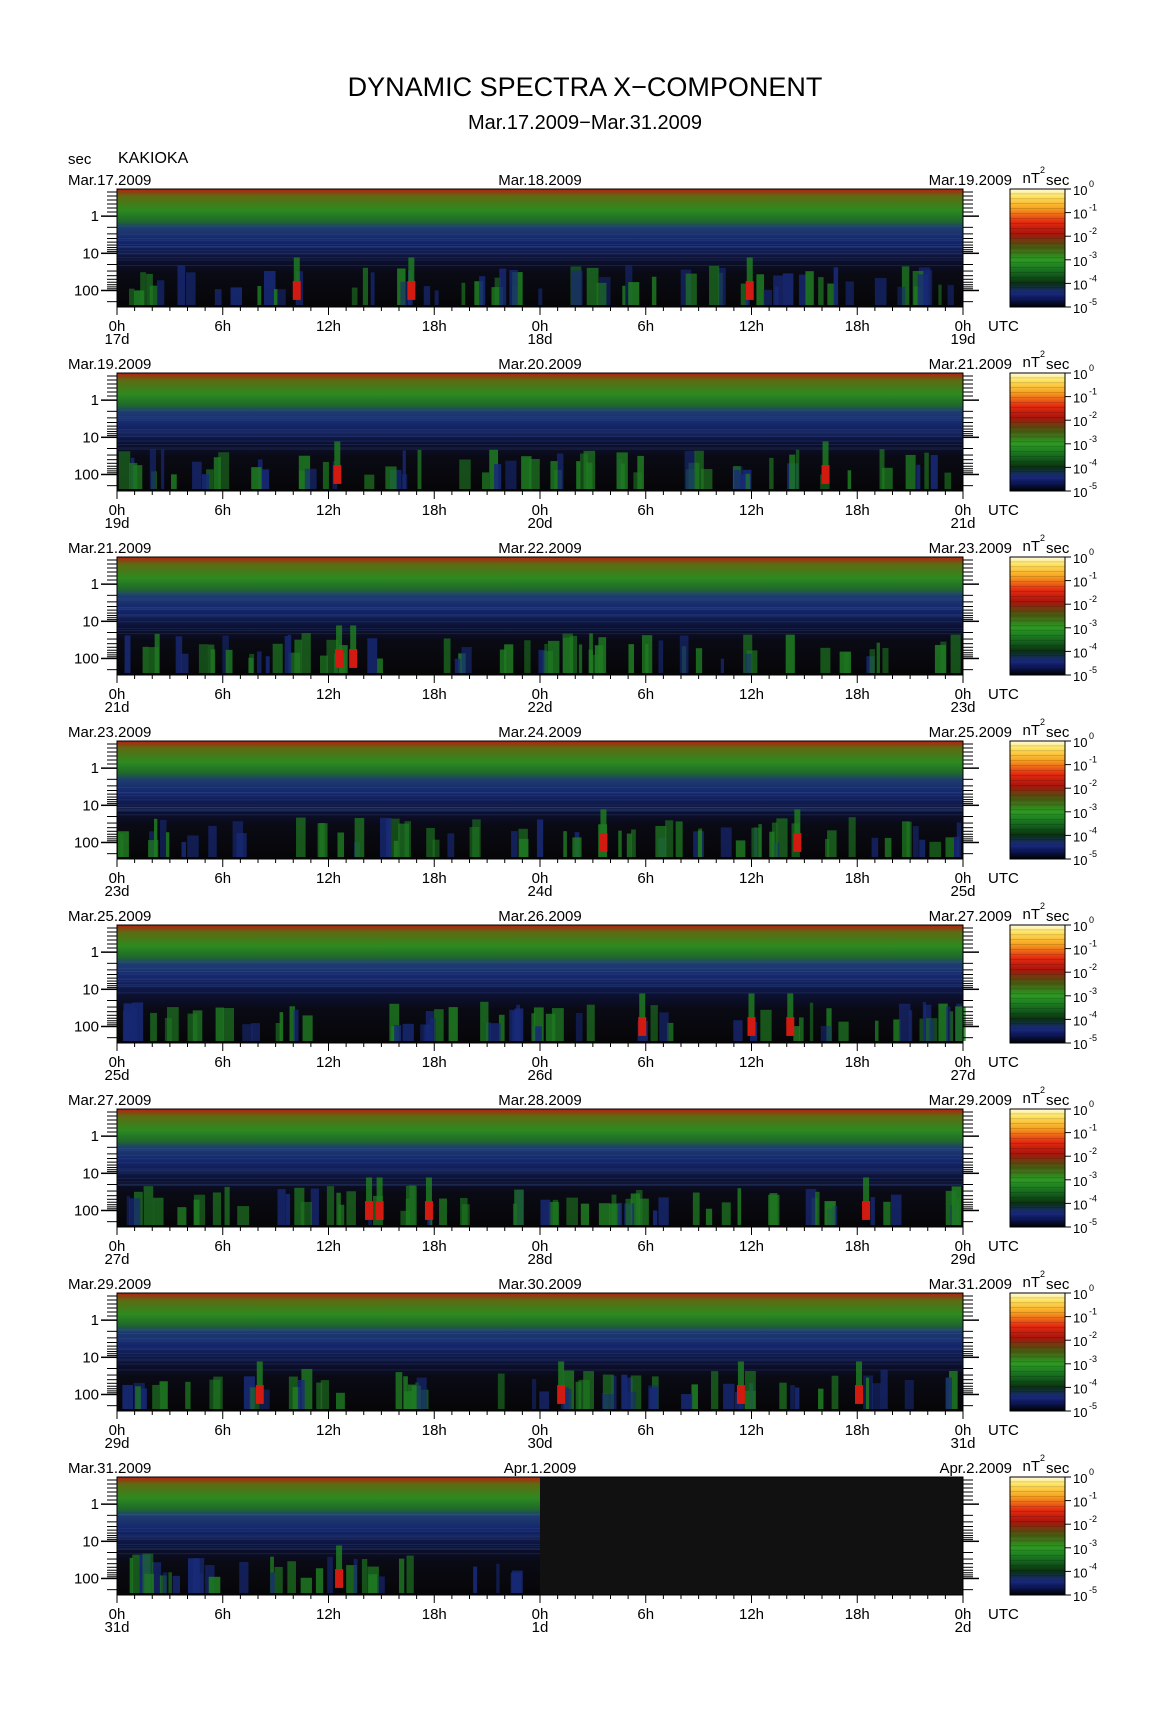 The height and width of the screenshot is (1709, 1156). I want to click on colorbar-tick-exponent: -4, so click(1093, 462).